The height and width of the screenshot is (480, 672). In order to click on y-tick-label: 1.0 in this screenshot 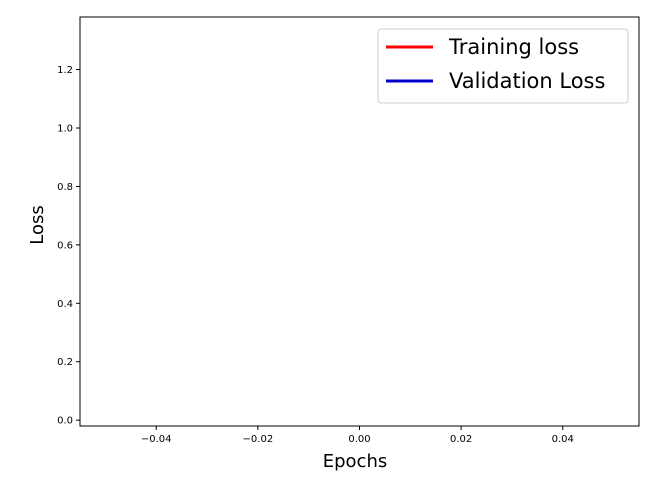, I will do `click(65, 129)`.